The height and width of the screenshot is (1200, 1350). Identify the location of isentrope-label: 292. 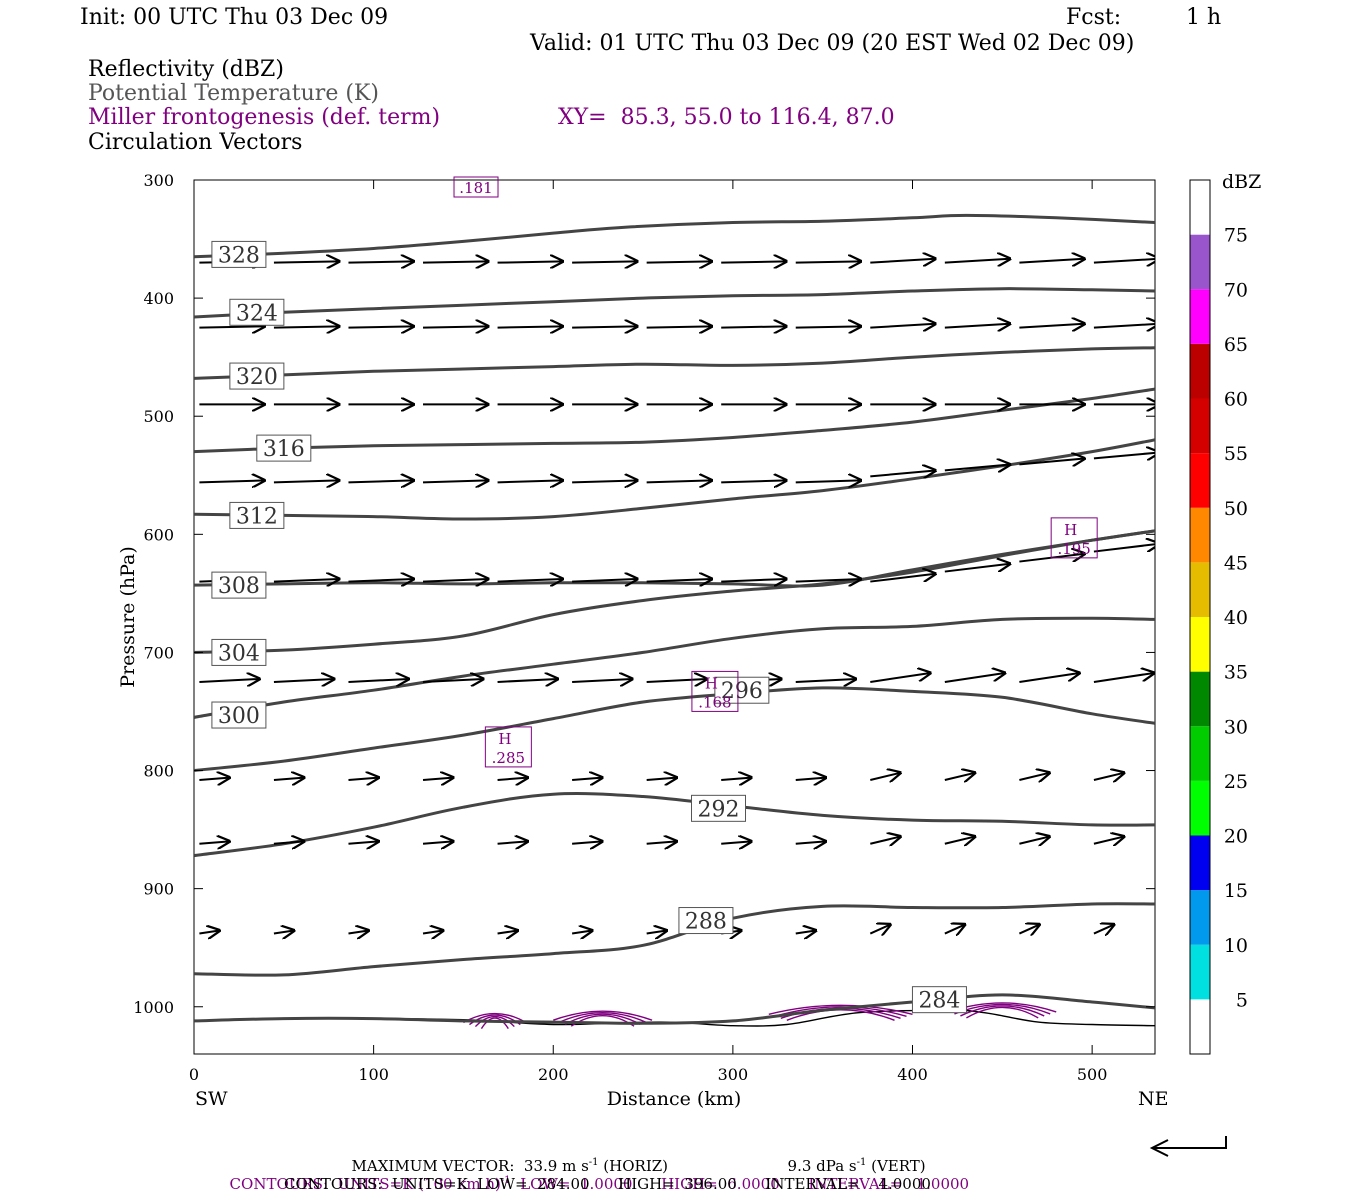
(719, 809).